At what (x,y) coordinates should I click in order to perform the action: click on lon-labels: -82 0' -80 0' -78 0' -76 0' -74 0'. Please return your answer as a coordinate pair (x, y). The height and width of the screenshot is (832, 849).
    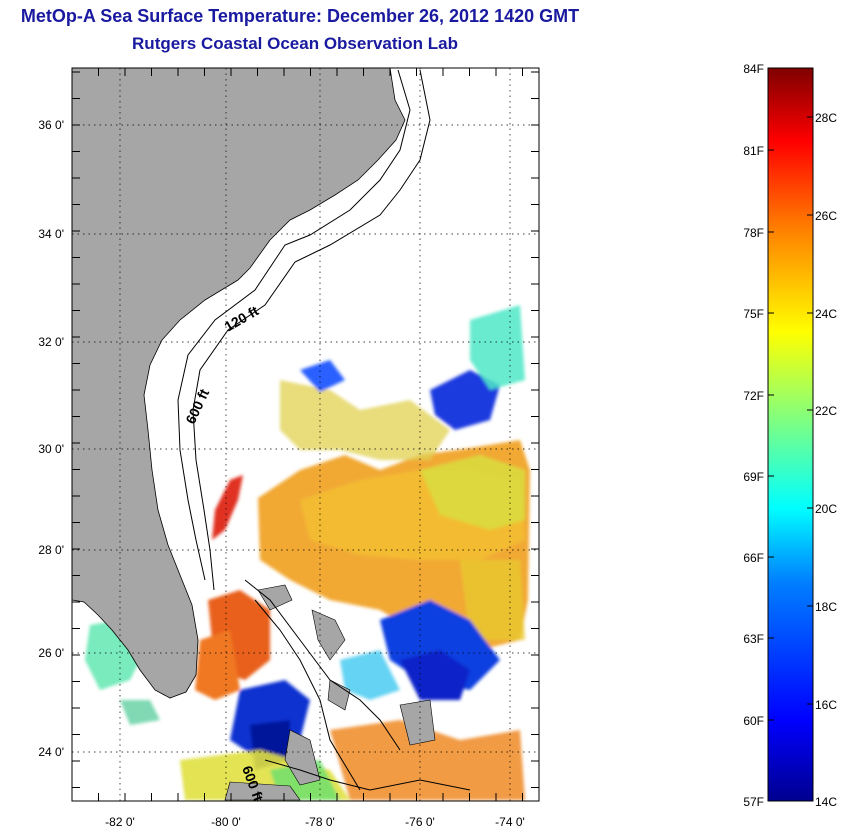
    Looking at the image, I should click on (315, 822).